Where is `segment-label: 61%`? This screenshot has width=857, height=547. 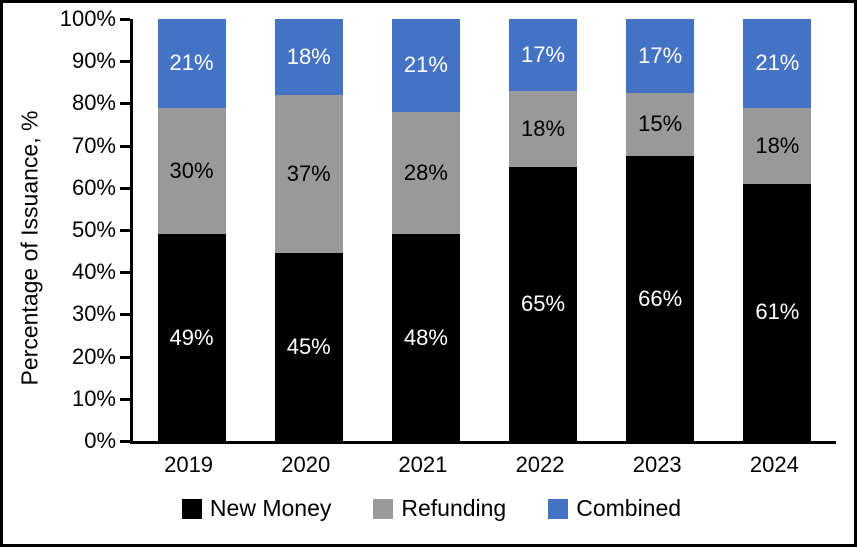
segment-label: 61% is located at coordinates (777, 312).